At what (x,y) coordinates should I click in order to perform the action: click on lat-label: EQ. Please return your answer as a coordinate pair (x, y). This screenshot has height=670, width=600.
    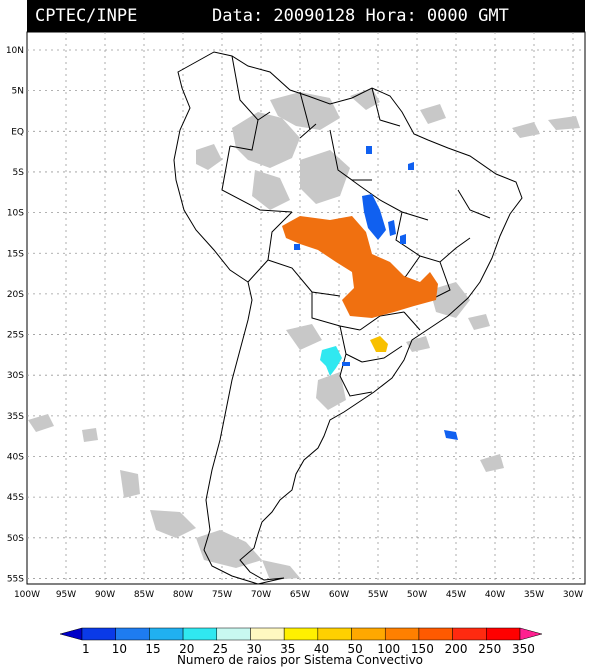
    Looking at the image, I should click on (17, 132).